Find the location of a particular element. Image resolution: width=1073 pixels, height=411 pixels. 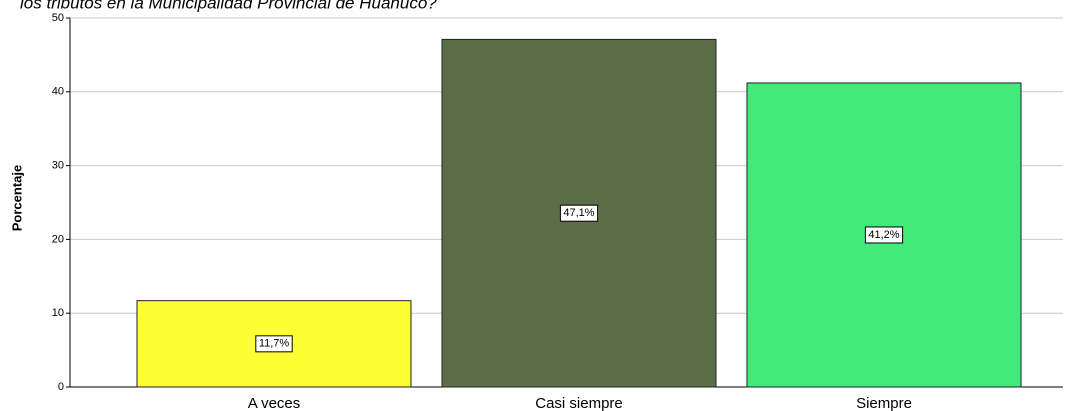

value-label: 41,2% is located at coordinates (883, 235).